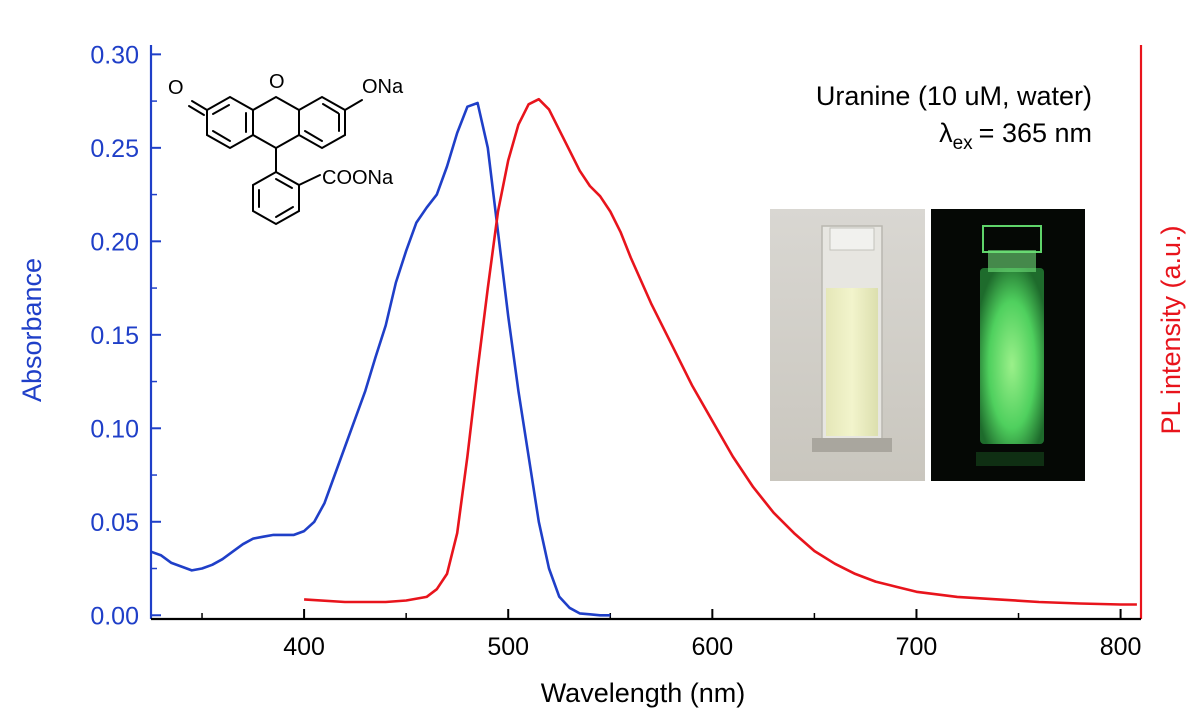 The width and height of the screenshot is (1200, 723). What do you see at coordinates (917, 647) in the screenshot?
I see `x-tick-label: 700` at bounding box center [917, 647].